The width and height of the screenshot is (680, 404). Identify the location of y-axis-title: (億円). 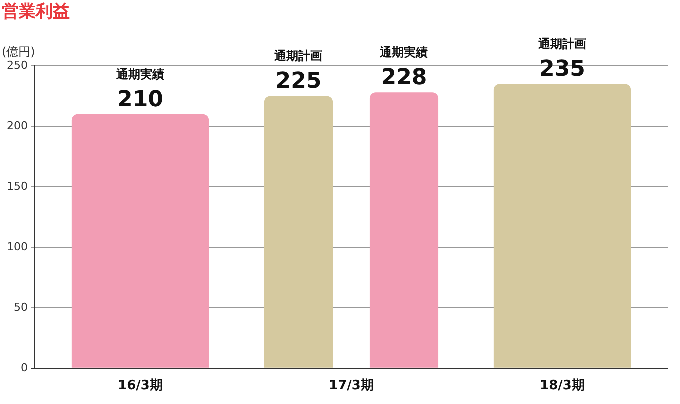
(19, 52).